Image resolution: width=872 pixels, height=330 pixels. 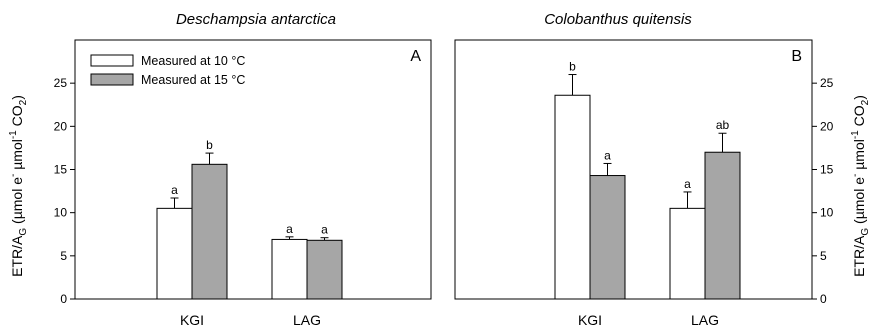 I want to click on legend: Measured at 10 °C Measured at 15 °C, so click(x=167, y=70).